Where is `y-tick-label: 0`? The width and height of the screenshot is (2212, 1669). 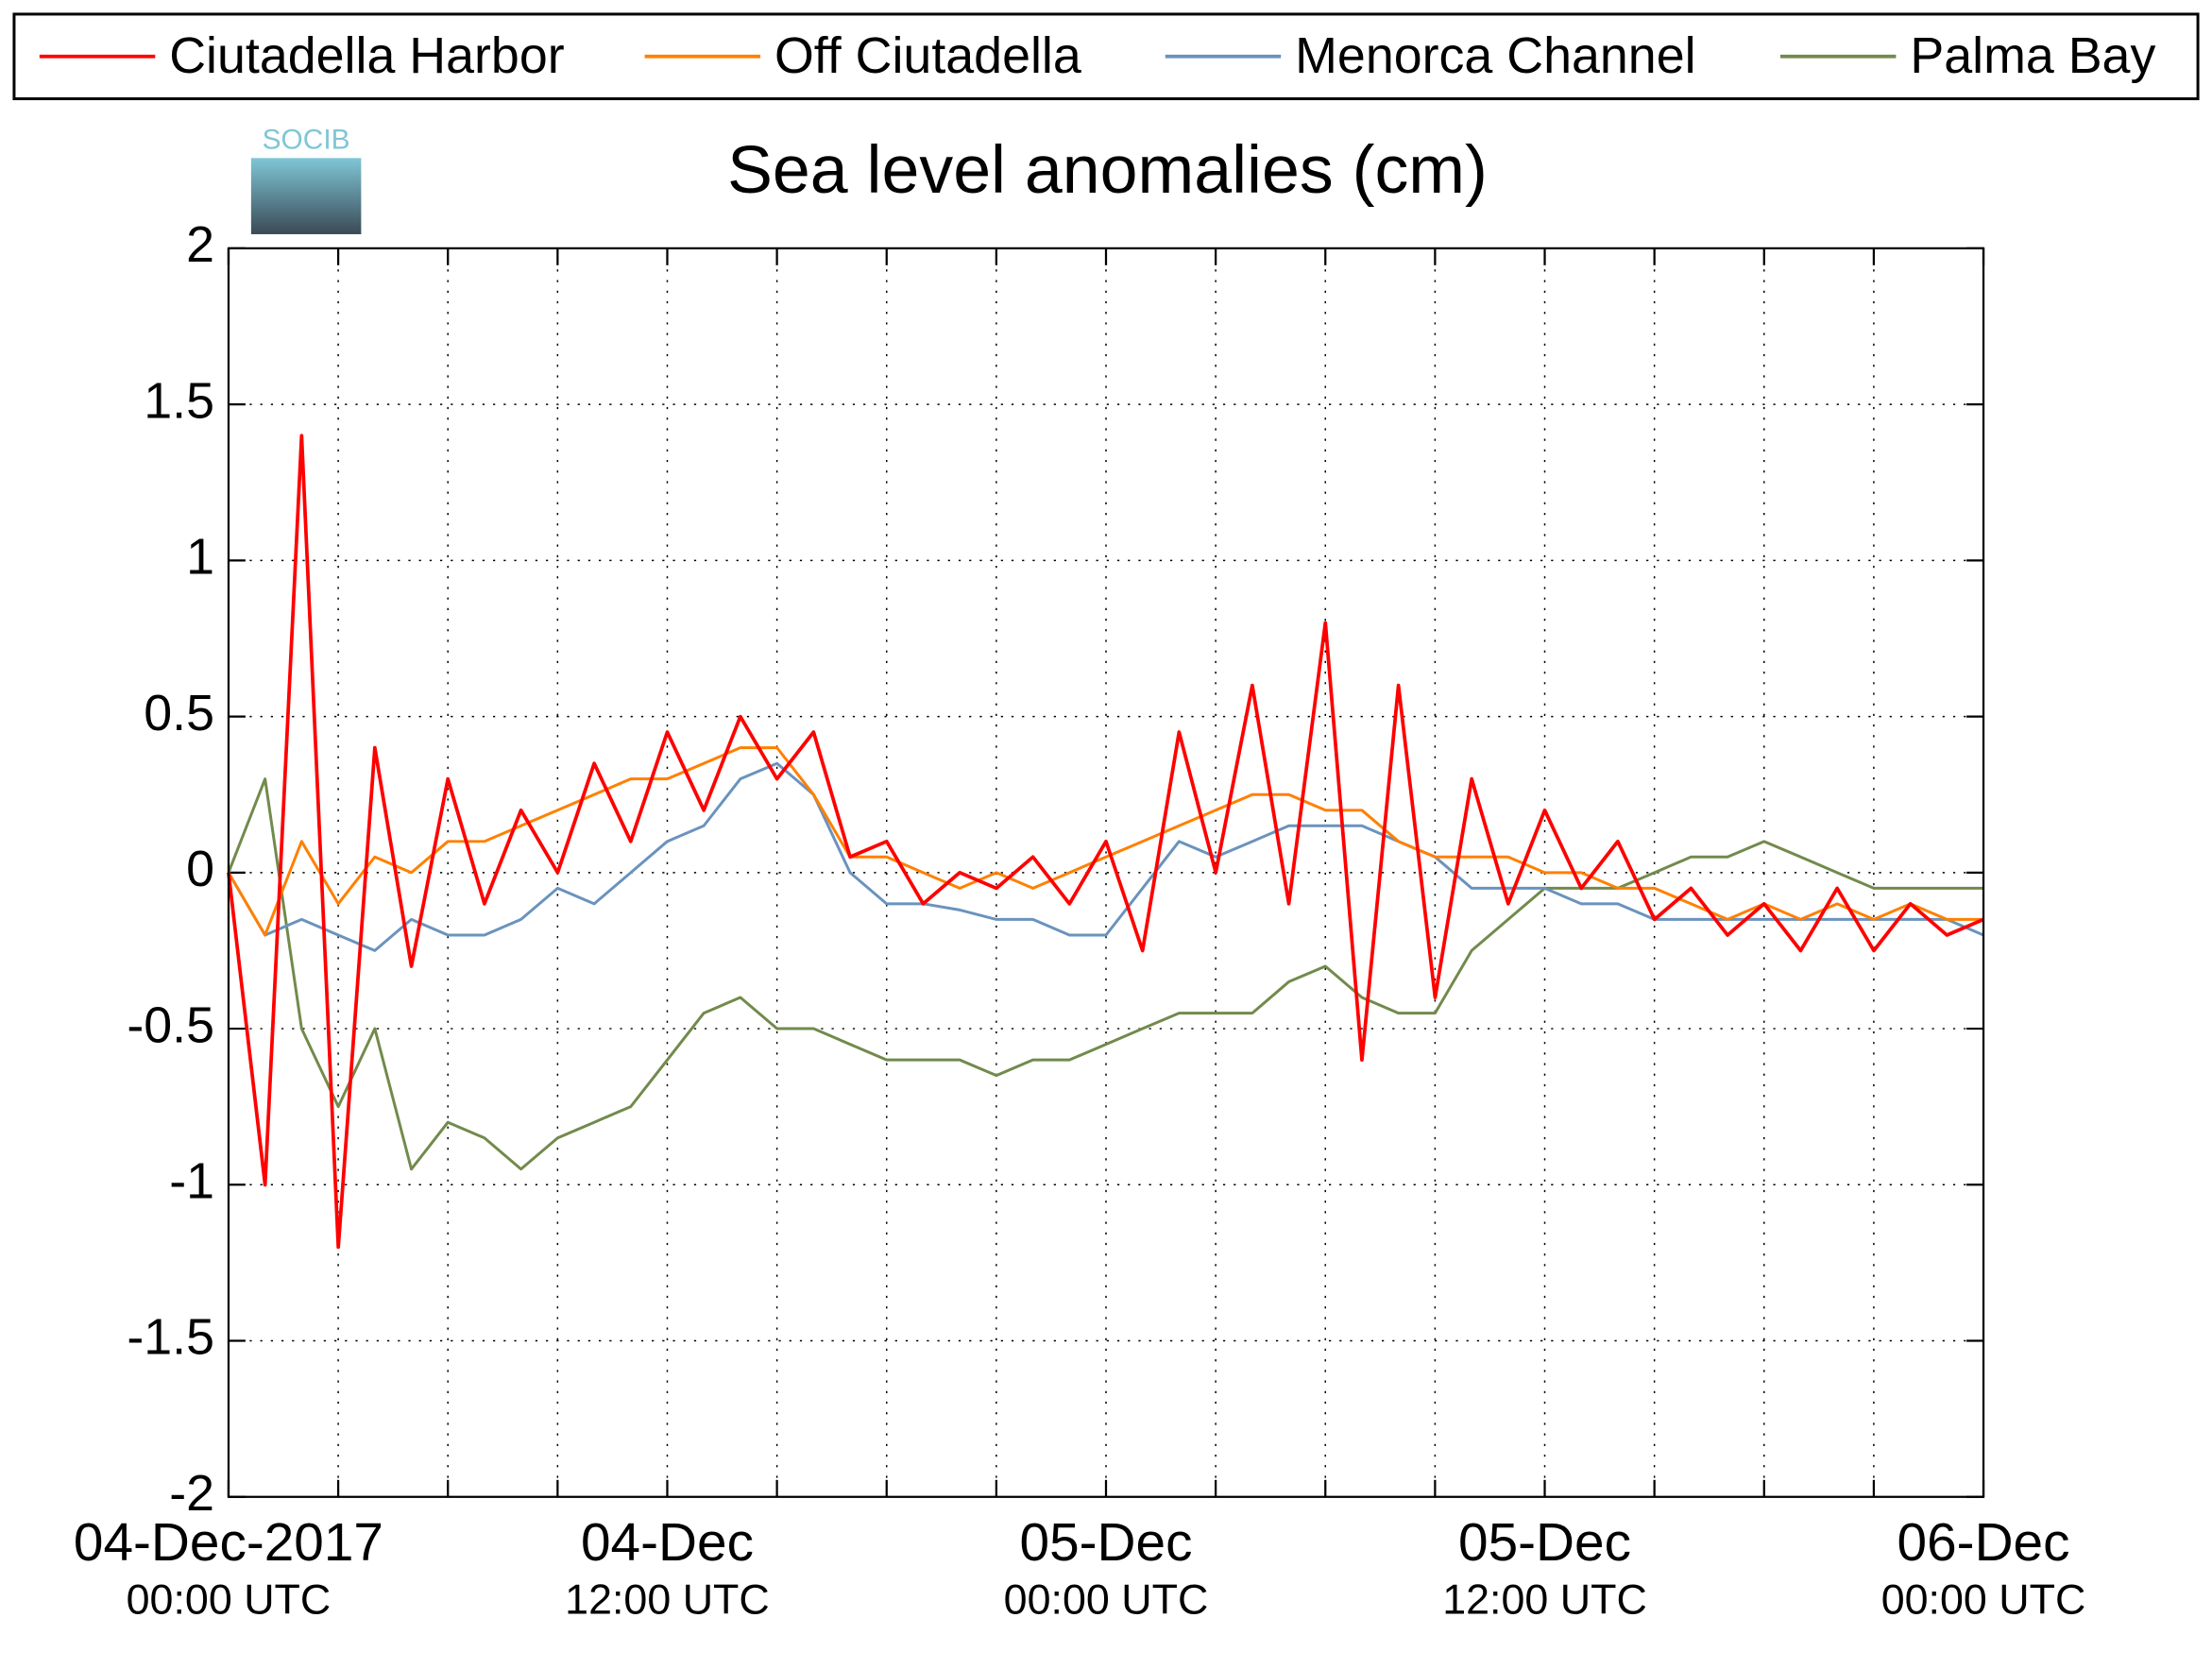
y-tick-label: 0 is located at coordinates (200, 869).